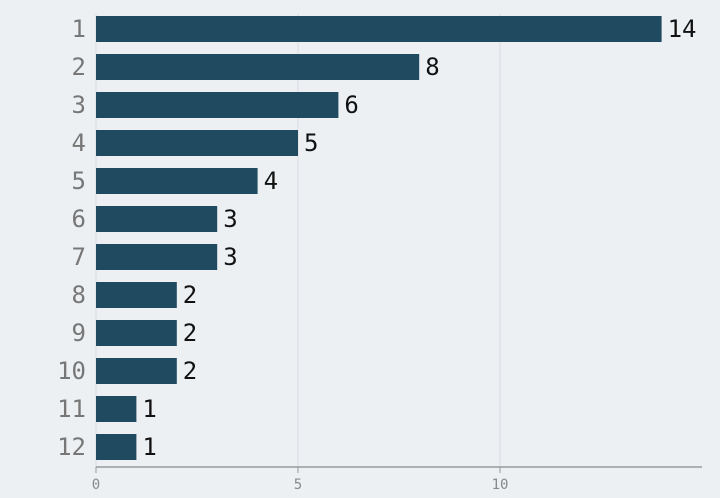 The height and width of the screenshot is (498, 720). I want to click on y-tick-label: 9, so click(79, 333).